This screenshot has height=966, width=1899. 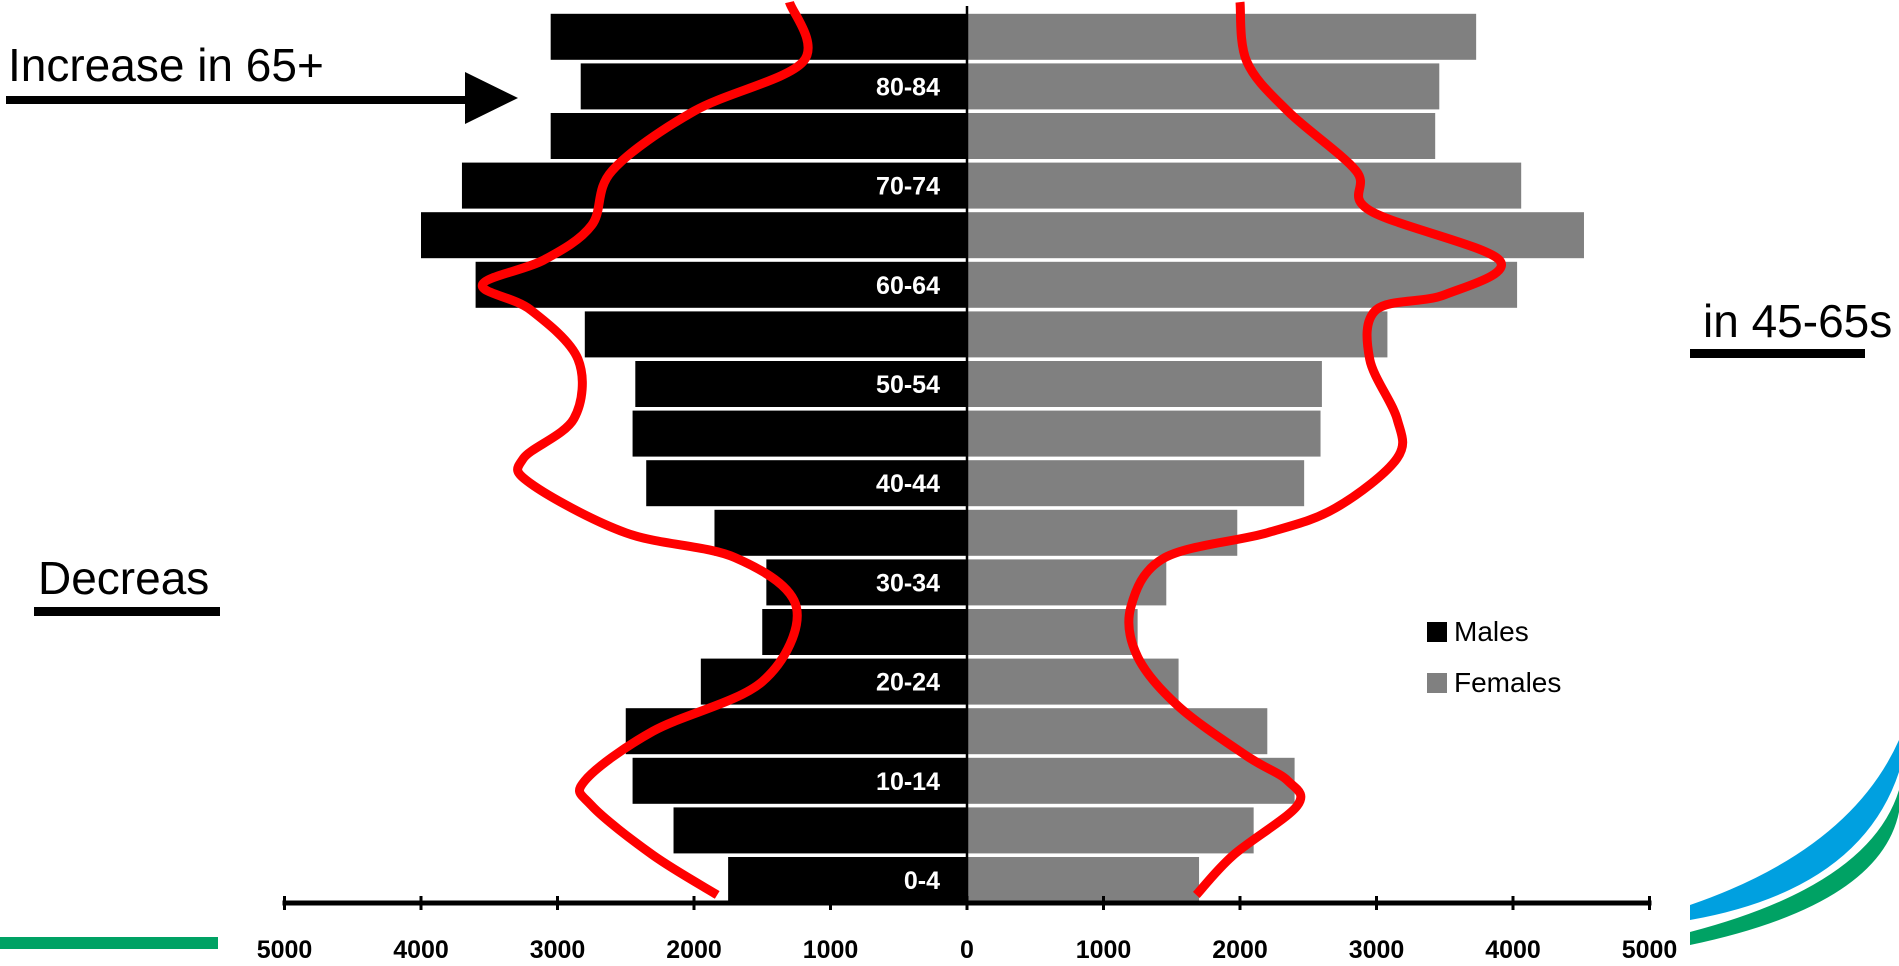 I want to click on middle-ages-underline, so click(x=1777, y=353).